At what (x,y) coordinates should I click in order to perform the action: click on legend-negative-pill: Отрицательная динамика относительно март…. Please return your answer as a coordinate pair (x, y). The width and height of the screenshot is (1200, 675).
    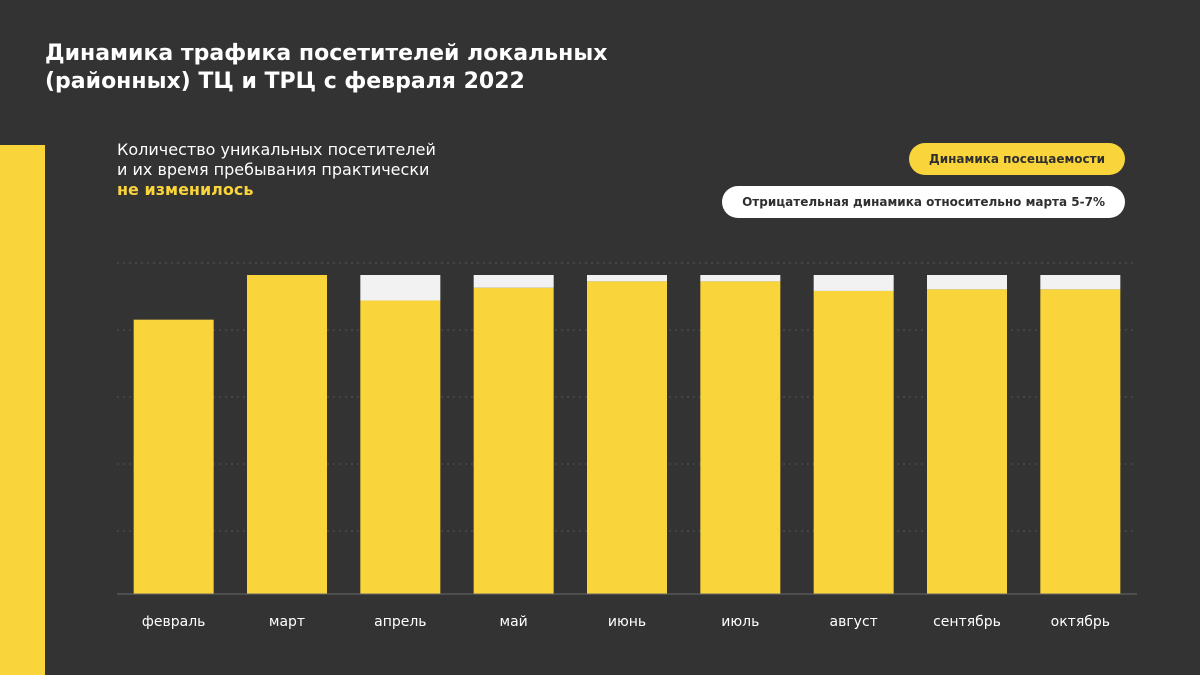
    Looking at the image, I should click on (923, 202).